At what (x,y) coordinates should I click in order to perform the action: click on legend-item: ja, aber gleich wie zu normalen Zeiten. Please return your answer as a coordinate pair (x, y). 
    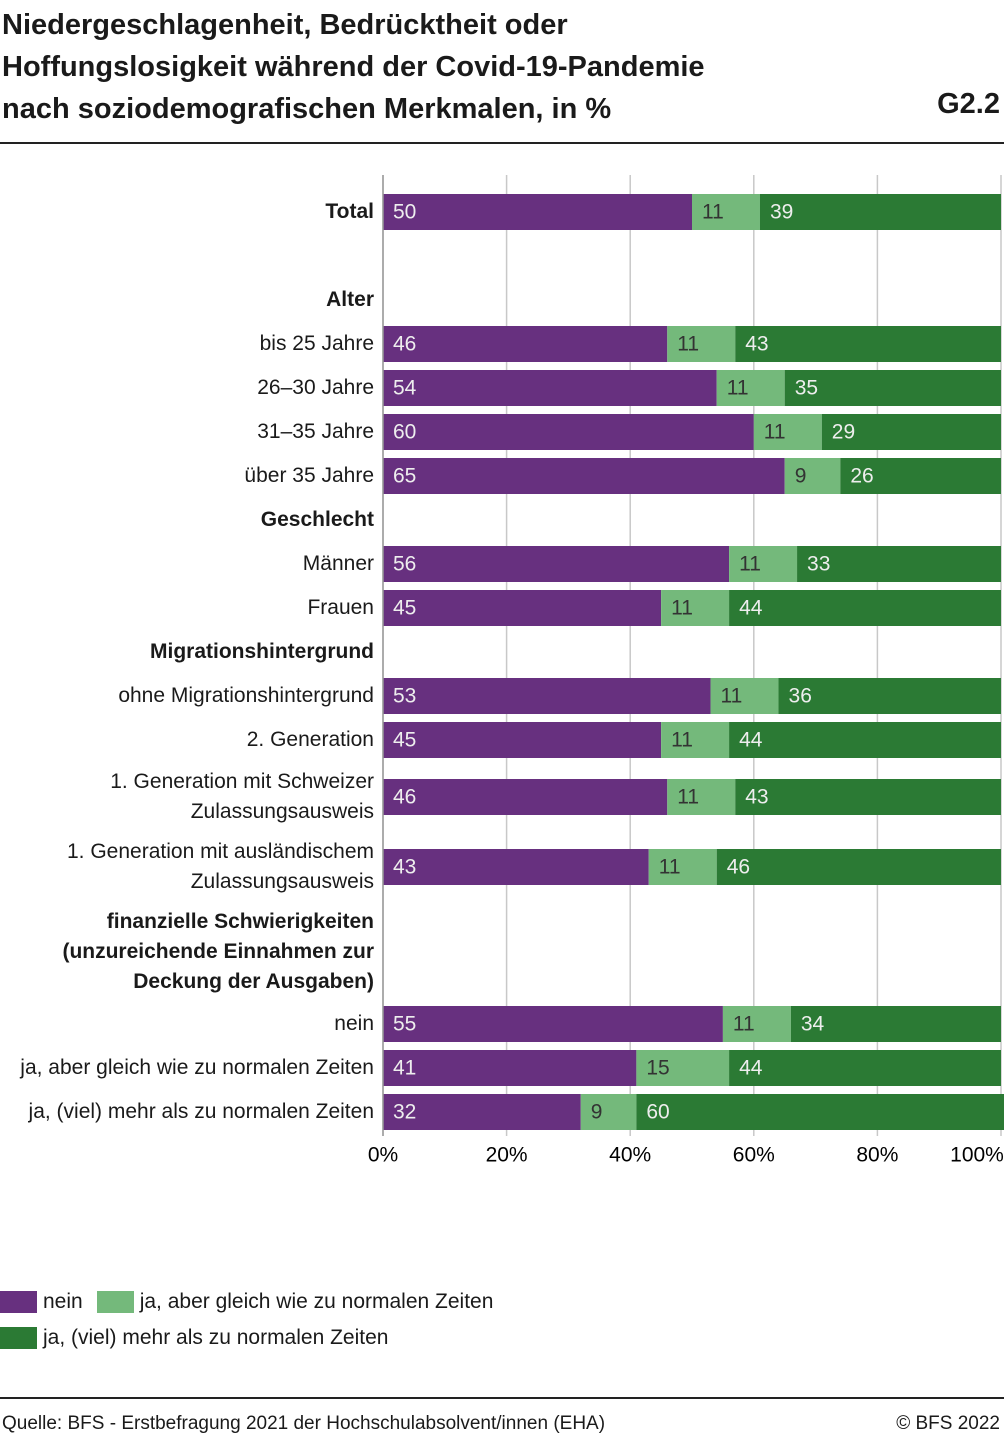
    Looking at the image, I should click on (295, 1302).